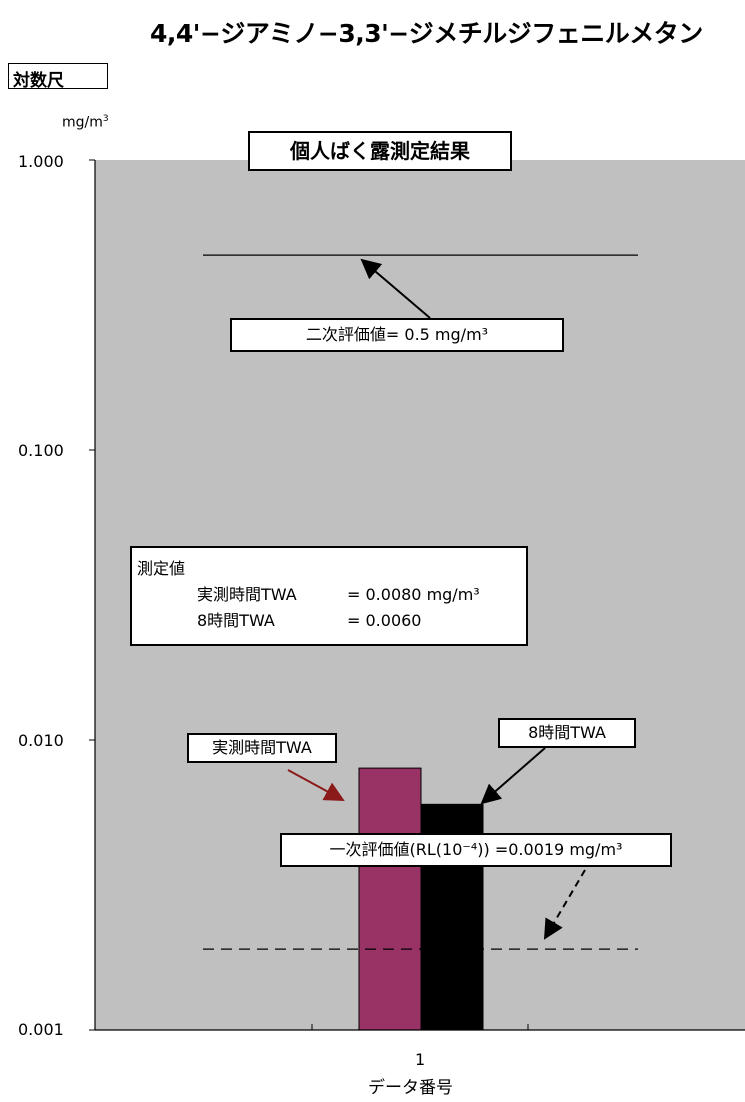 The width and height of the screenshot is (745, 1102). What do you see at coordinates (410, 1088) in the screenshot?
I see `x-axis-label: データ番号` at bounding box center [410, 1088].